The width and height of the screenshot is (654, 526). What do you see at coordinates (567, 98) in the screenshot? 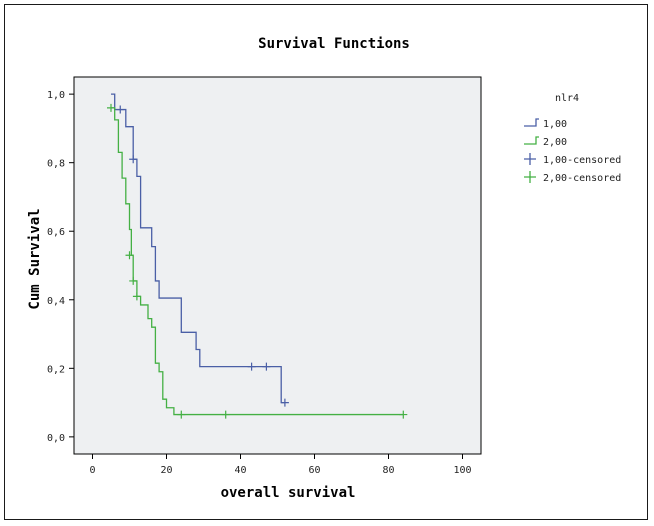
I see `legend-title: nlr4` at bounding box center [567, 98].